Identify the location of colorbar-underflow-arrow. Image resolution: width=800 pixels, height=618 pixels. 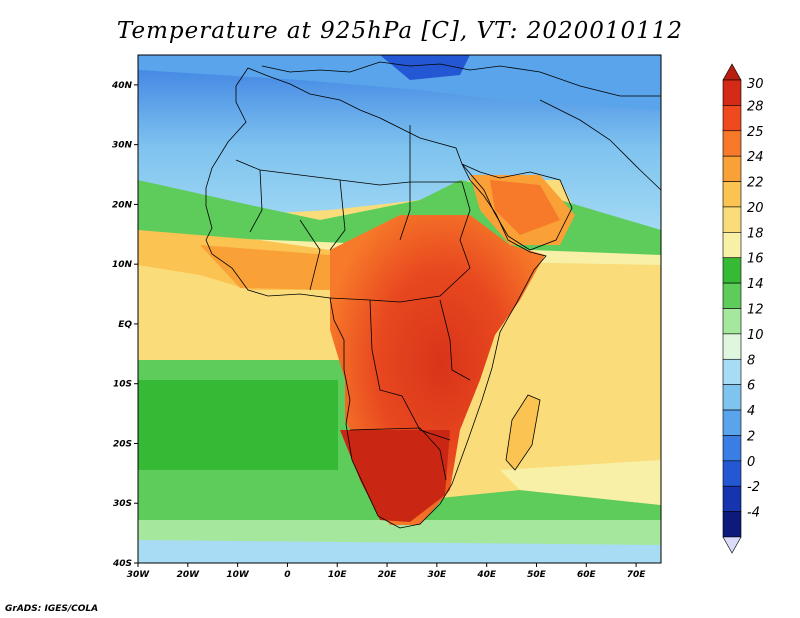
(732, 545).